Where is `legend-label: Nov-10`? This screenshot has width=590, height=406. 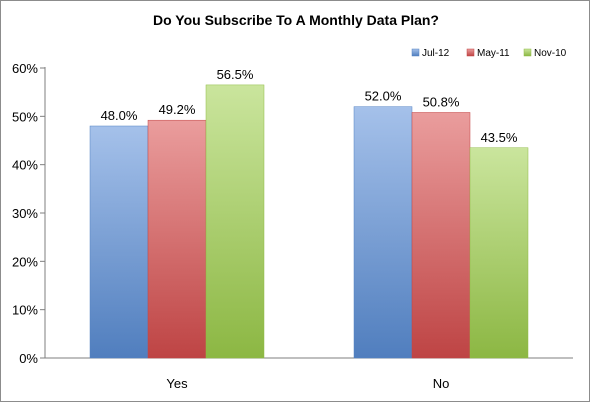
legend-label: Nov-10 is located at coordinates (550, 53).